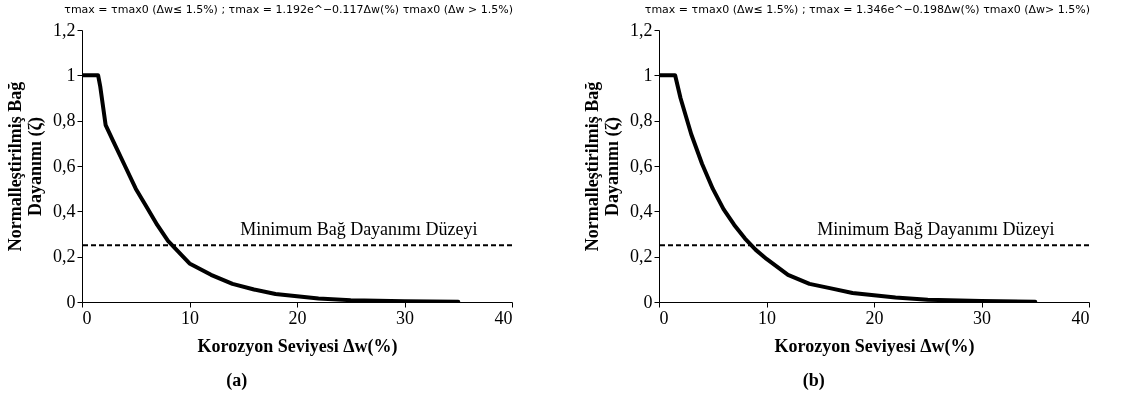 This screenshot has height=404, width=1129. Describe the element at coordinates (237, 380) in the screenshot. I see `text: (a)` at that location.